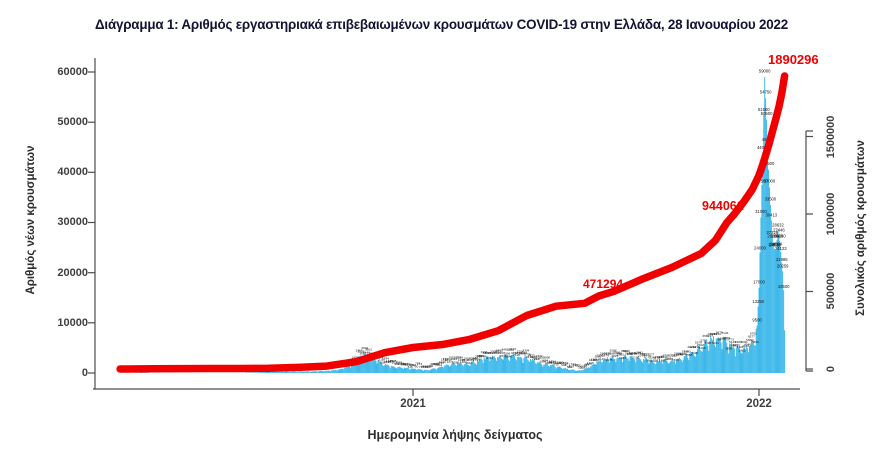  Describe the element at coordinates (656, 358) in the screenshot. I see `svg-text: 2134` at that location.